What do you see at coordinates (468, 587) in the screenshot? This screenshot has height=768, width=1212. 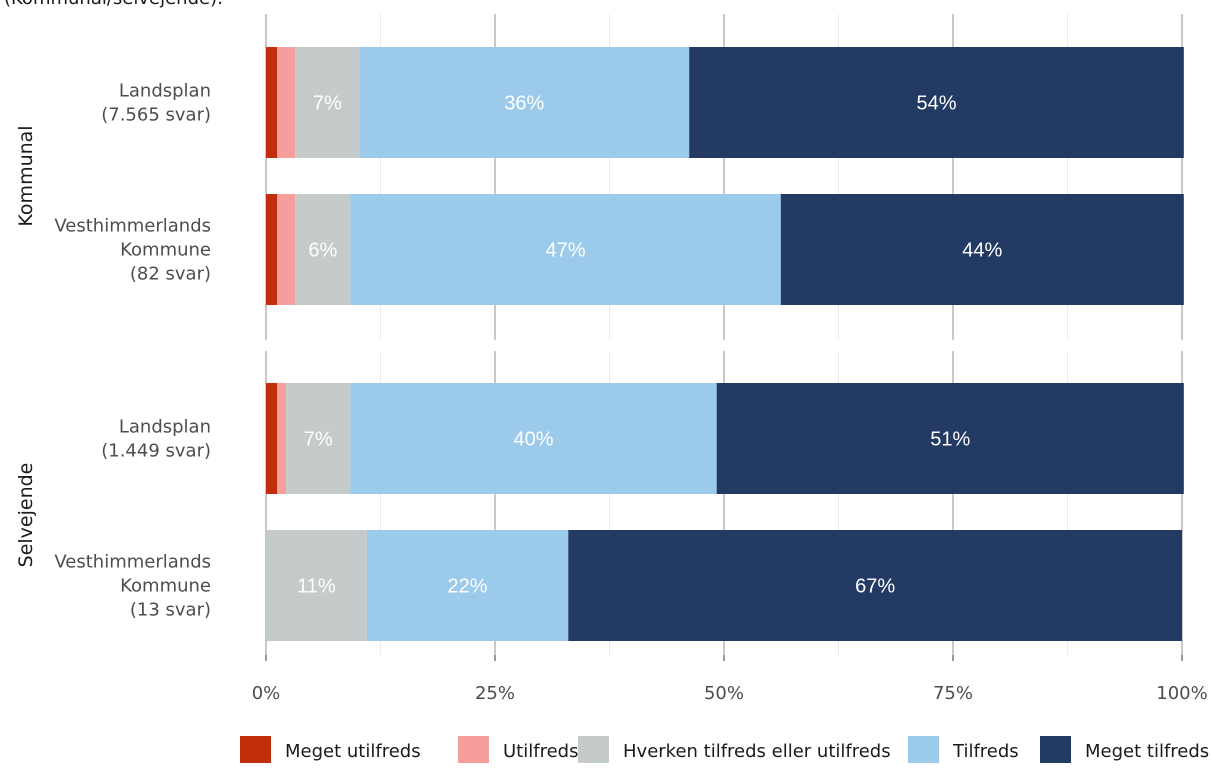 I see `data-label: 22%` at bounding box center [468, 587].